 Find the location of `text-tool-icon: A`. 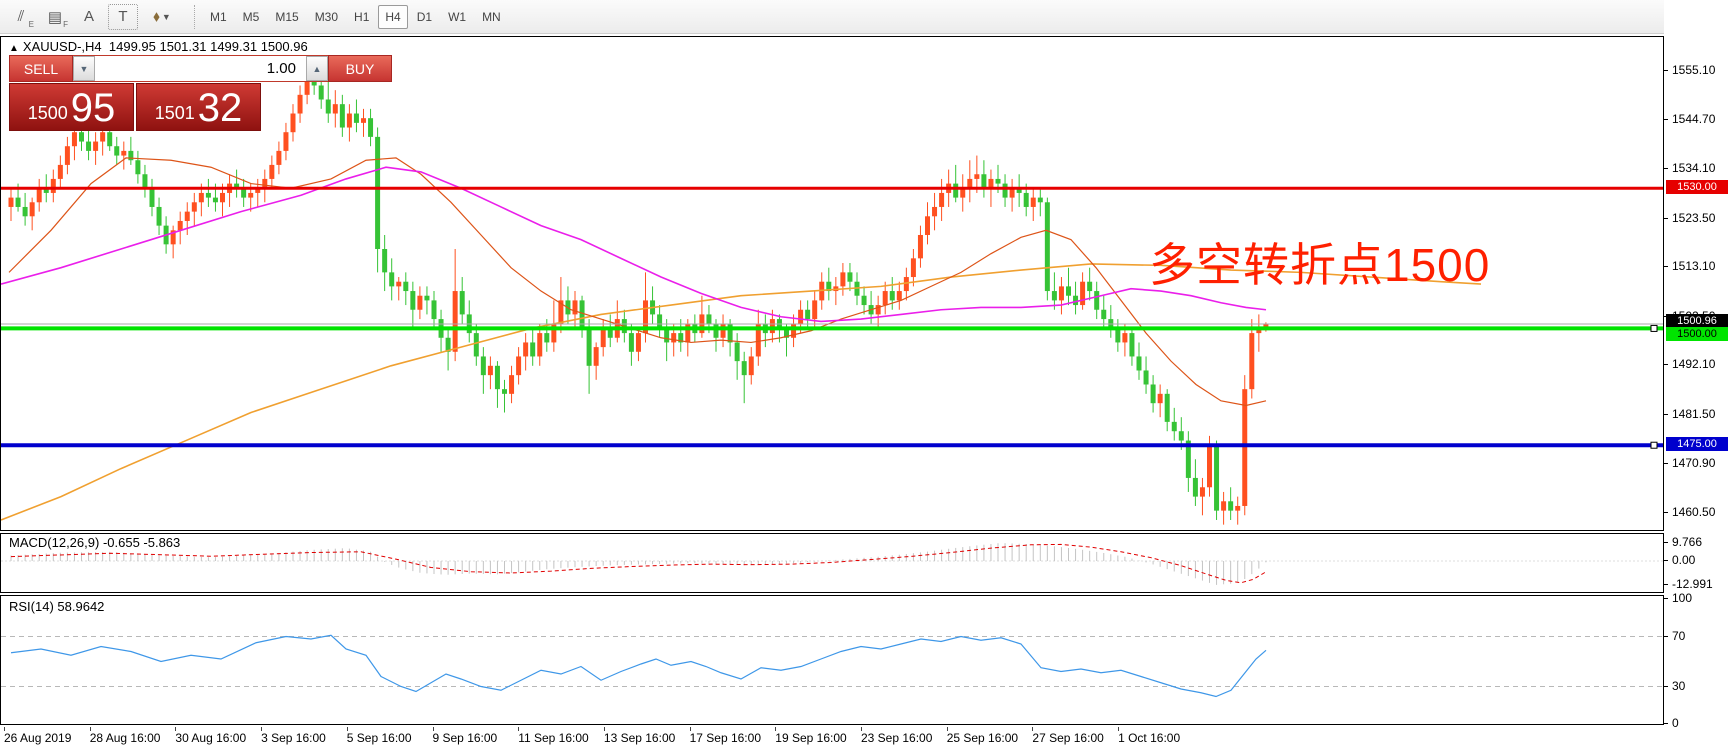

text-tool-icon: A is located at coordinates (88, 16).